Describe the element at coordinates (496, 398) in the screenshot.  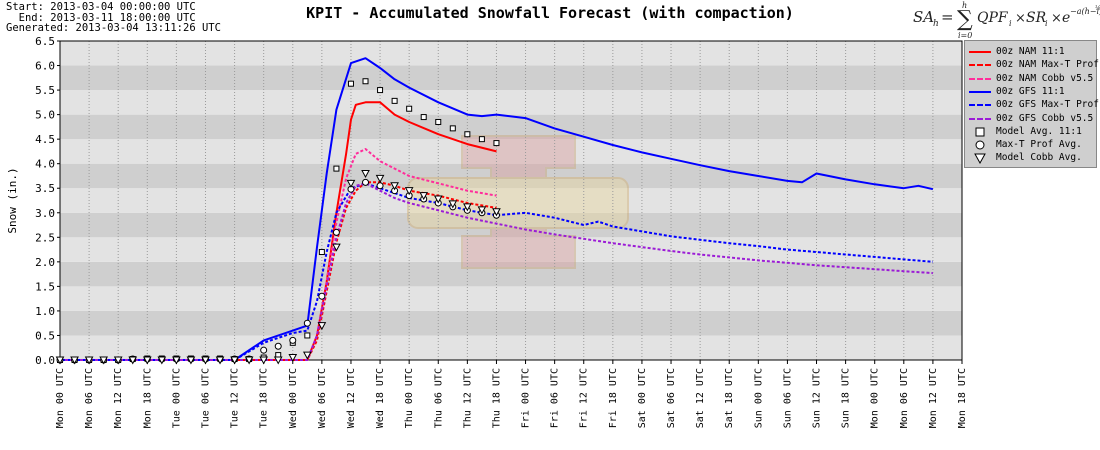
I see `x-tick-label: Thu 18 UTC` at that location.